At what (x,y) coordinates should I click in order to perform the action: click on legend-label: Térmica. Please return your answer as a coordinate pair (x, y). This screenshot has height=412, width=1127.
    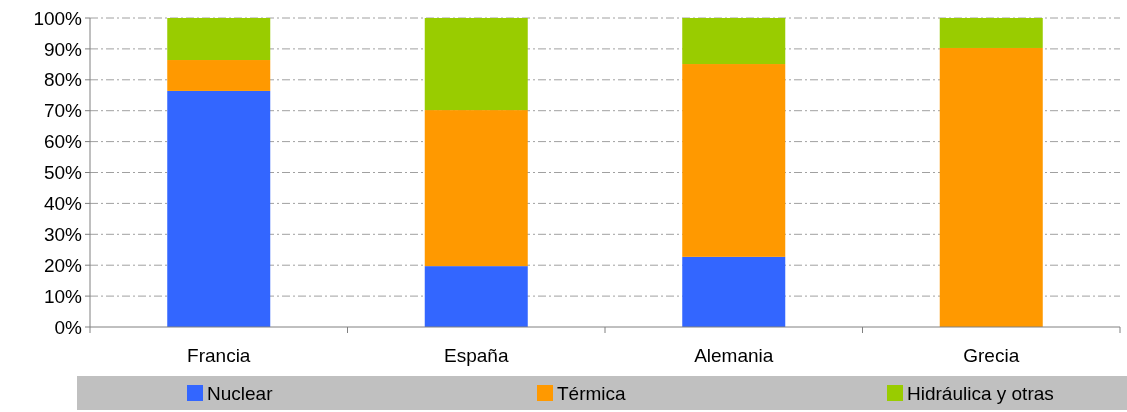
    Looking at the image, I should click on (592, 393).